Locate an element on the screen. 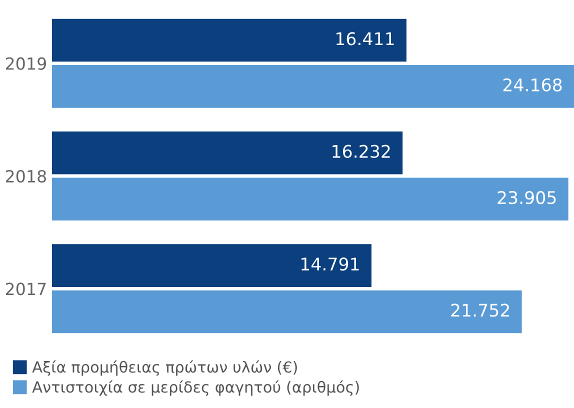 Image resolution: width=574 pixels, height=408 pixels. y-tick-label: 2017 is located at coordinates (26, 289).